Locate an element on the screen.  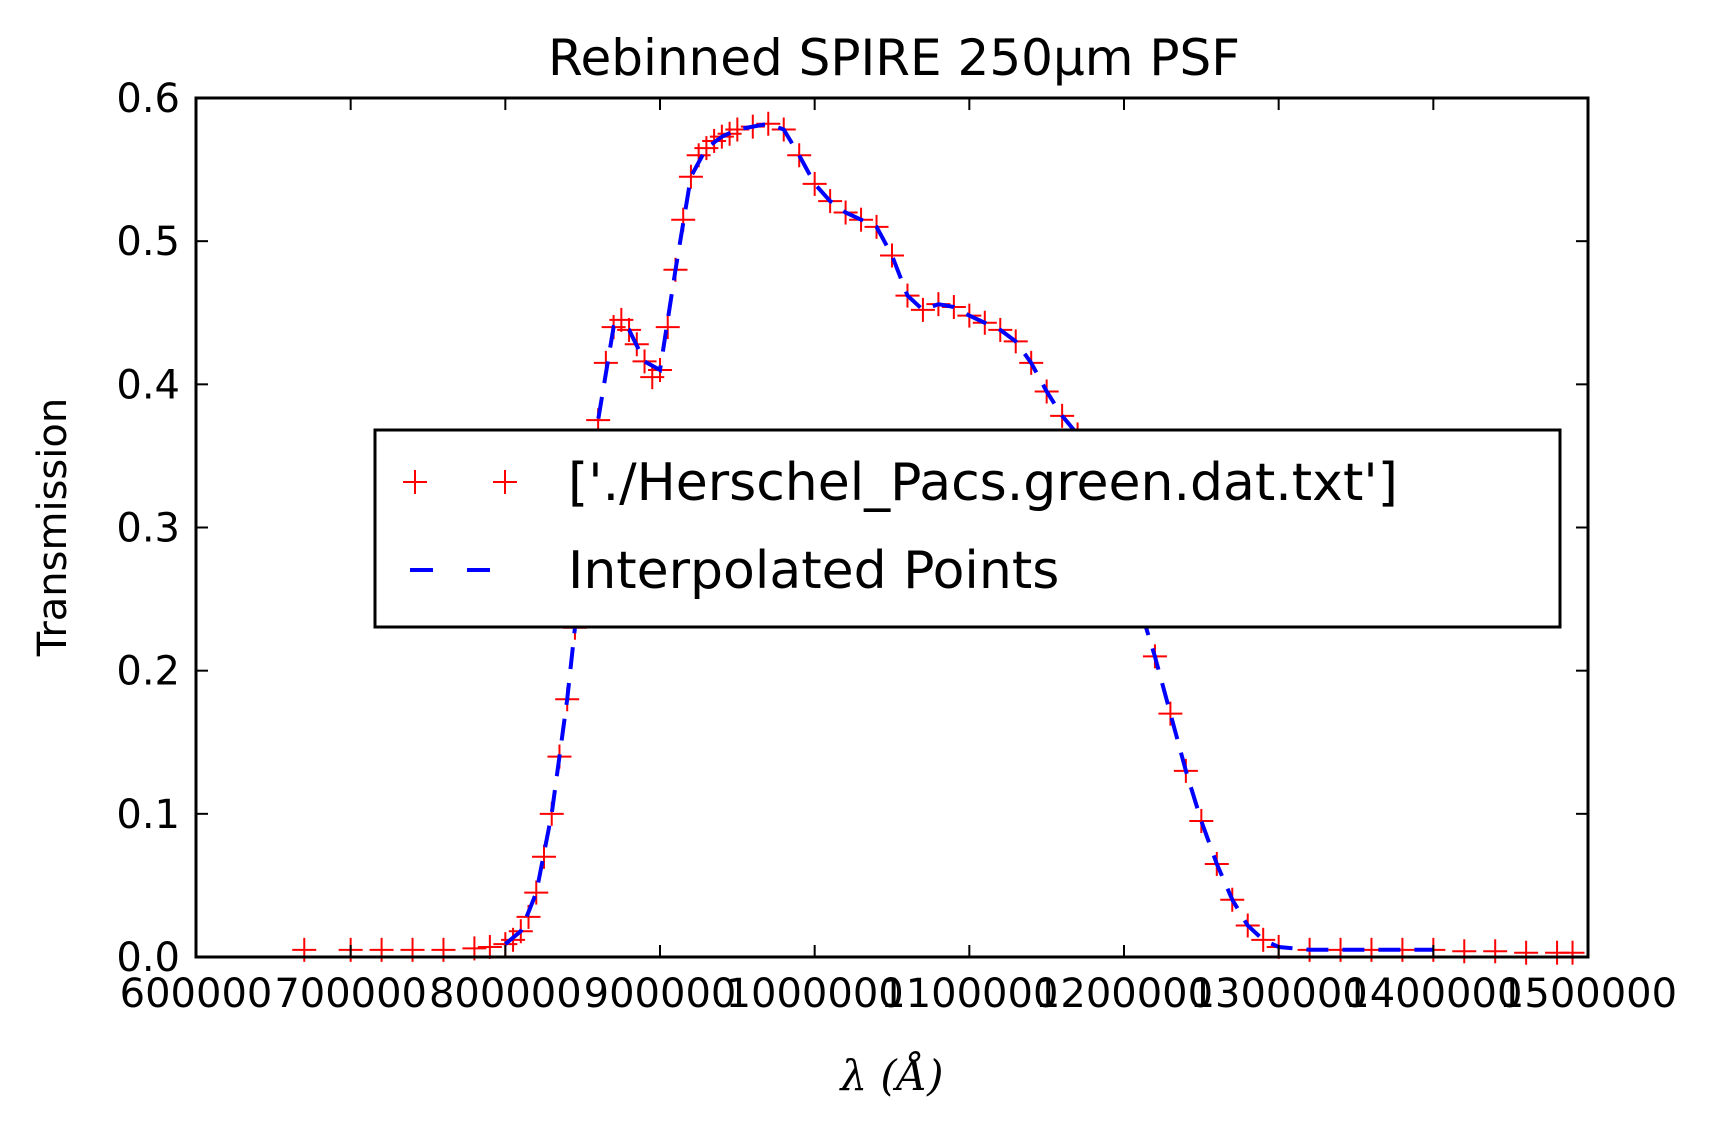
x-tick-label: 1100000 is located at coordinates (969, 994).